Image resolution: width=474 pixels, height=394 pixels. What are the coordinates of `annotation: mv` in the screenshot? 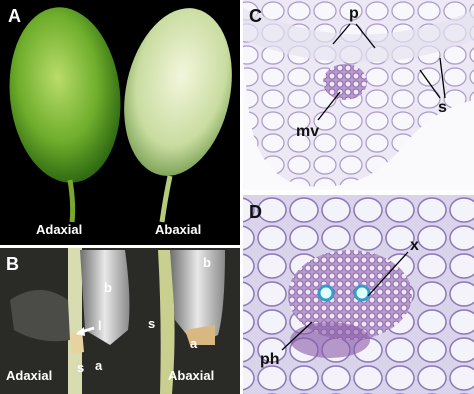 It's located at (307, 131).